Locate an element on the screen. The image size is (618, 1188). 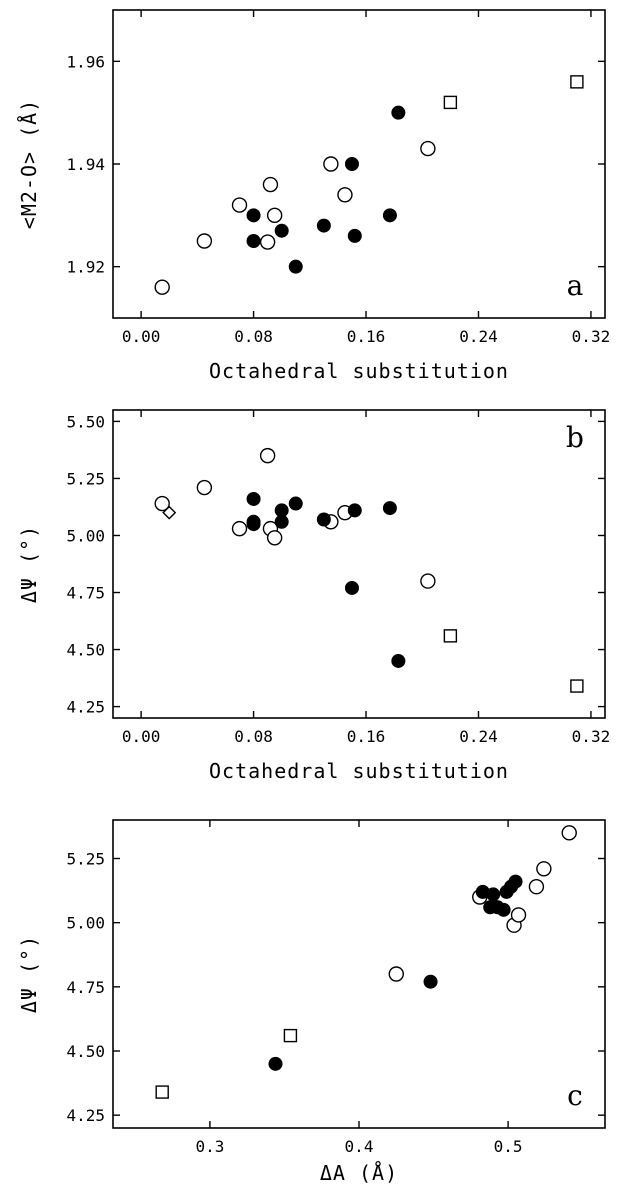
panel-a-x-tick-label: 0.08 is located at coordinates (253, 336).